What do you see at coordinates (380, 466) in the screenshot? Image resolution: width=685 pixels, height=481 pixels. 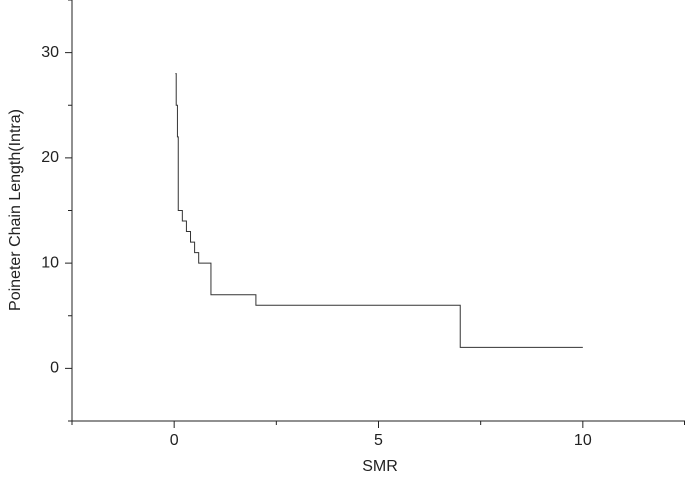 I see `x-axis-label: SMR` at bounding box center [380, 466].